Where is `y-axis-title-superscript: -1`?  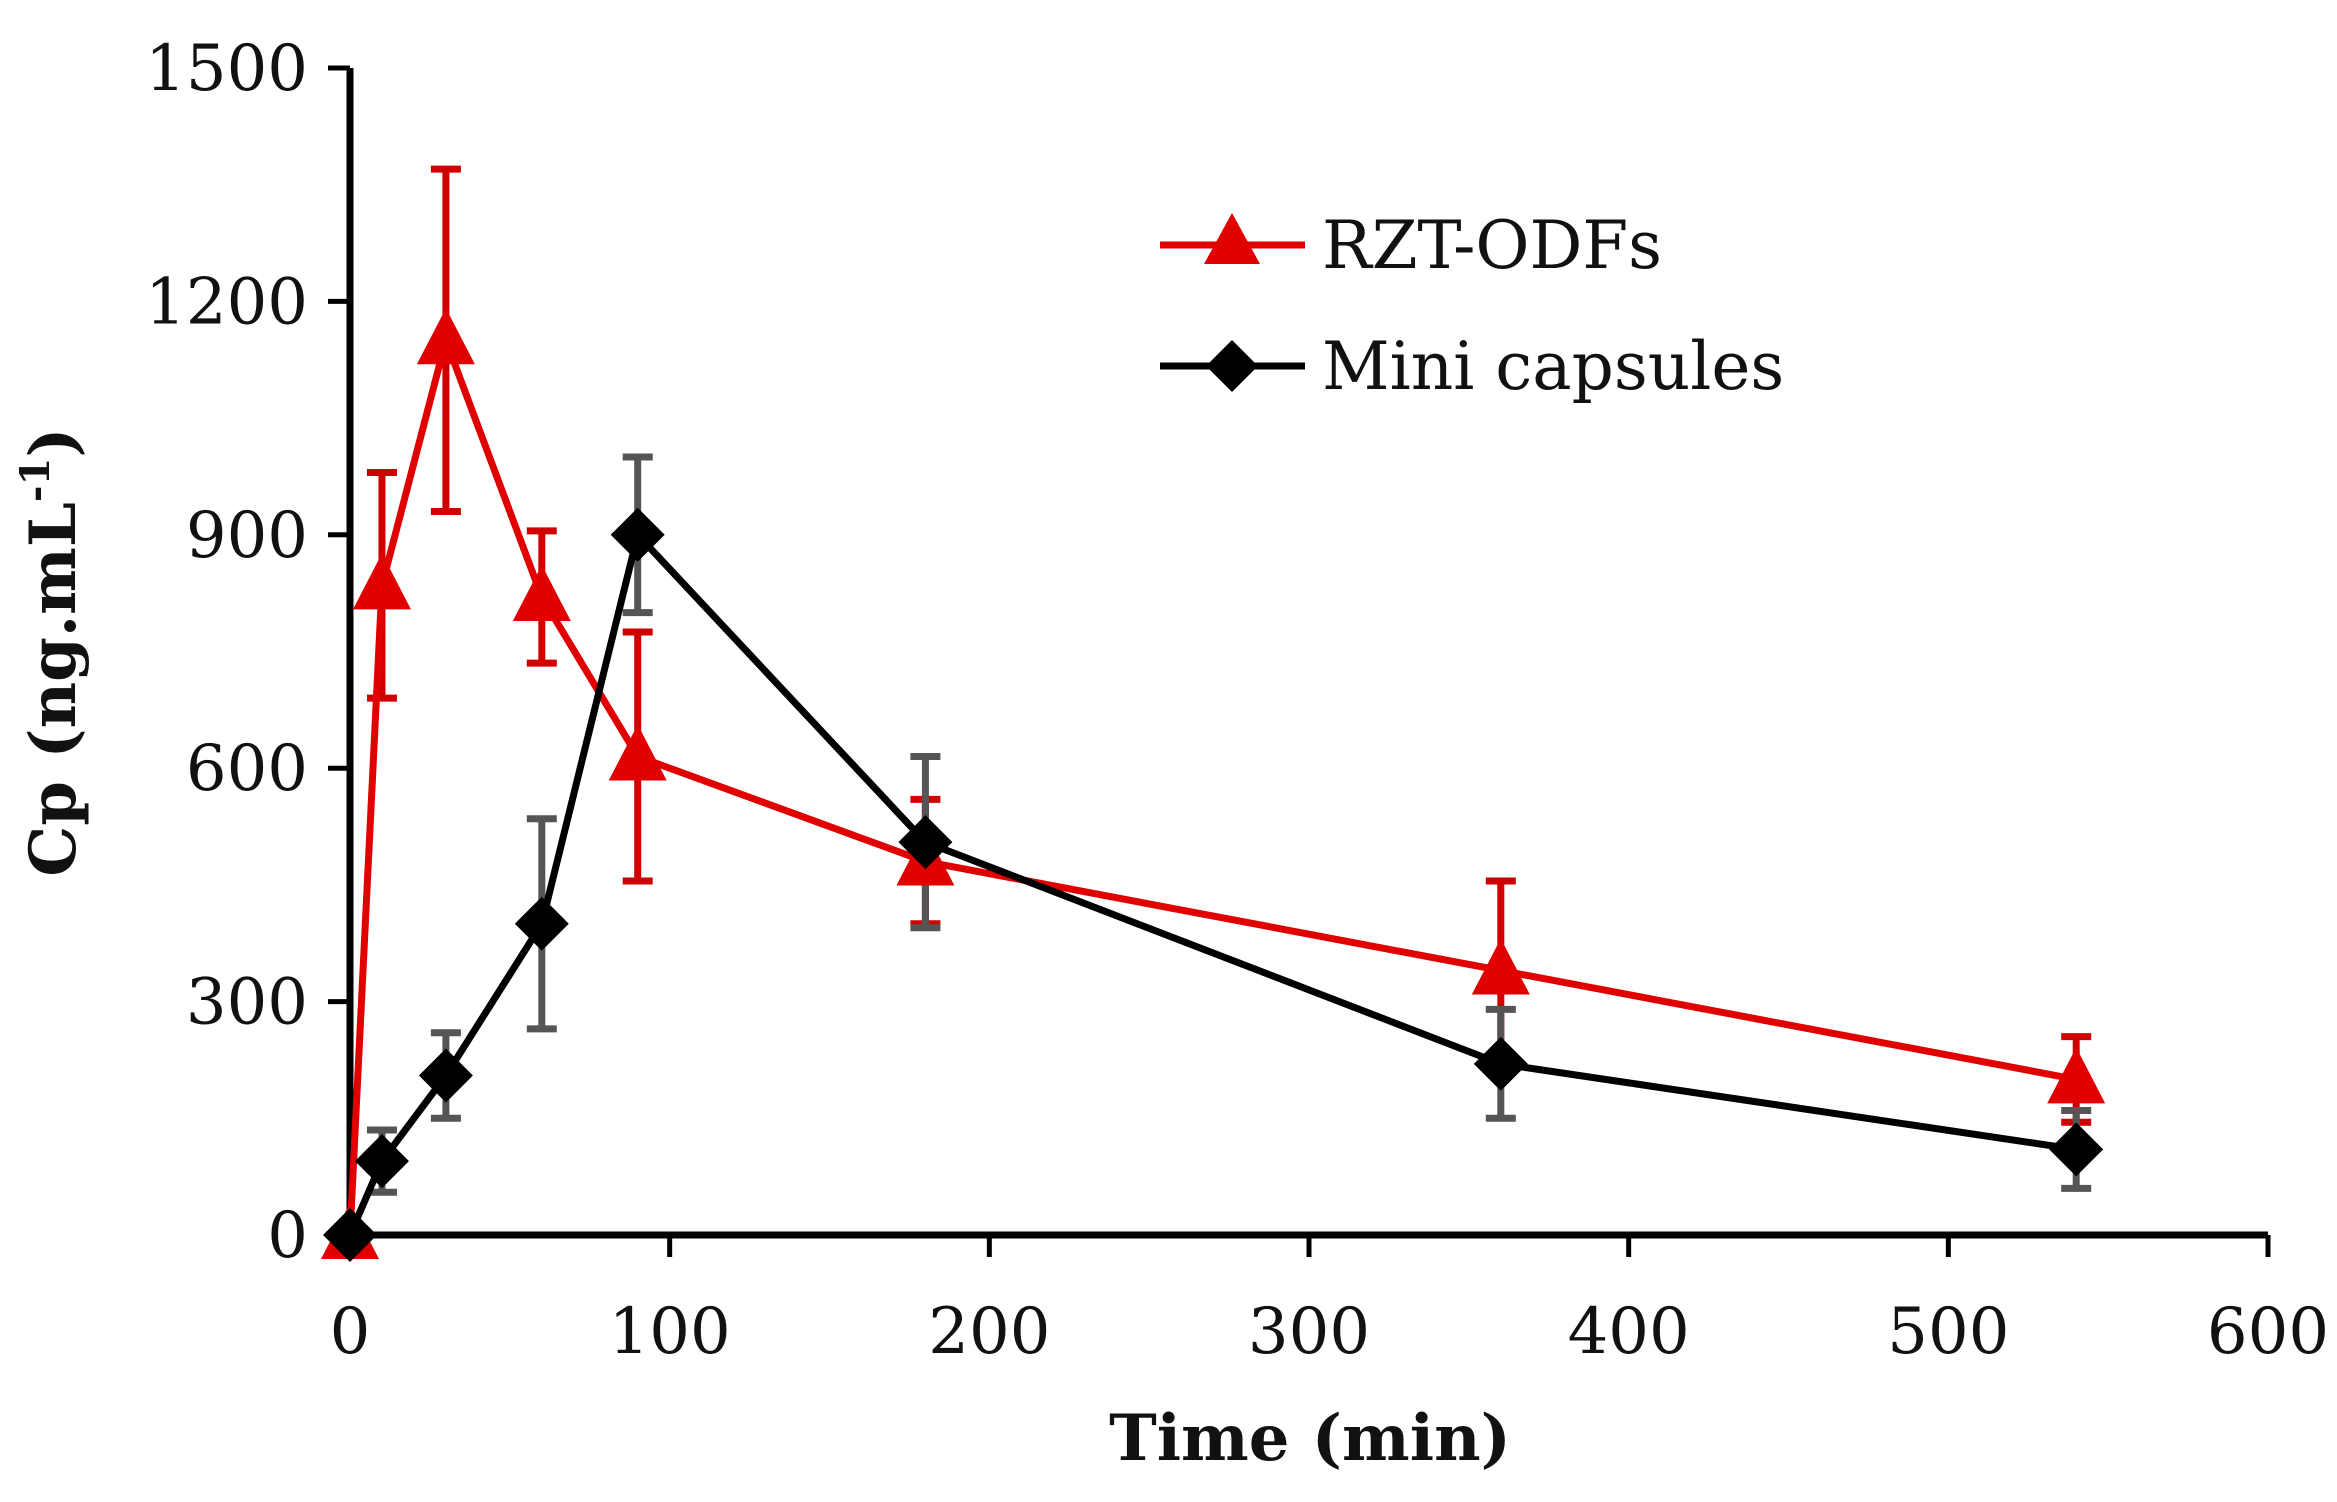 y-axis-title-superscript: -1 is located at coordinates (35, 480).